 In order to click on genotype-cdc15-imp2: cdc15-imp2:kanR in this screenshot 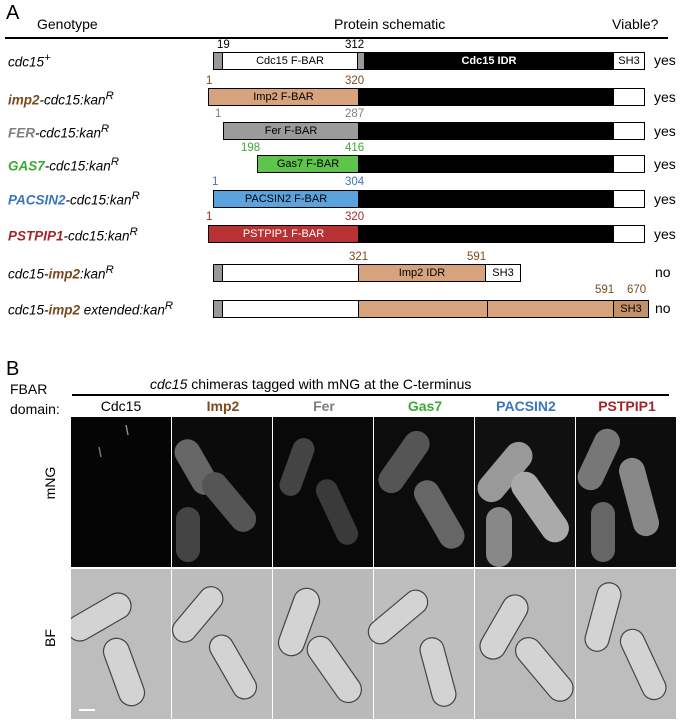, I will do `click(61, 273)`.